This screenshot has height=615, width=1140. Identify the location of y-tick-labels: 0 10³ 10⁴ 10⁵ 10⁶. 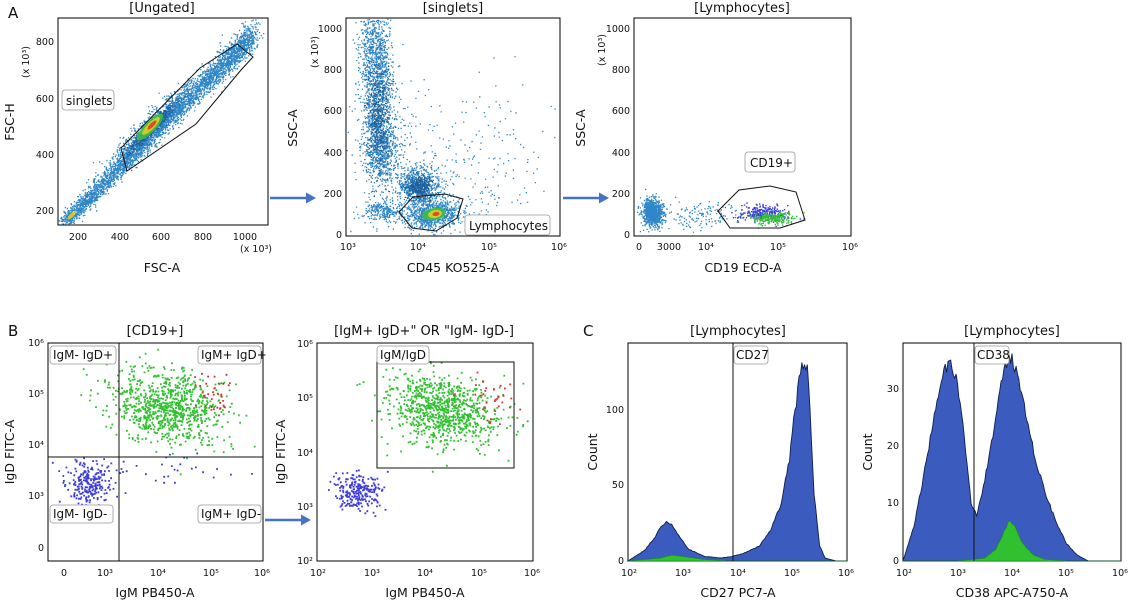
(36, 446).